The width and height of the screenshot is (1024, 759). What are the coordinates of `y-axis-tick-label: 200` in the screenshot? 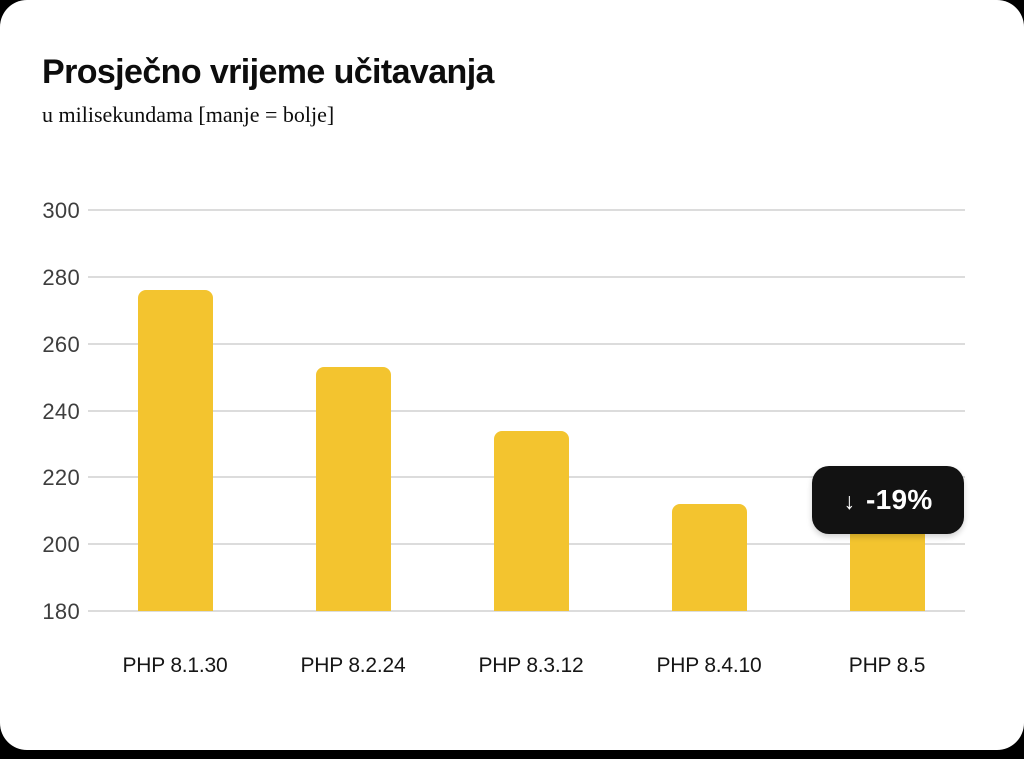 It's located at (61, 545).